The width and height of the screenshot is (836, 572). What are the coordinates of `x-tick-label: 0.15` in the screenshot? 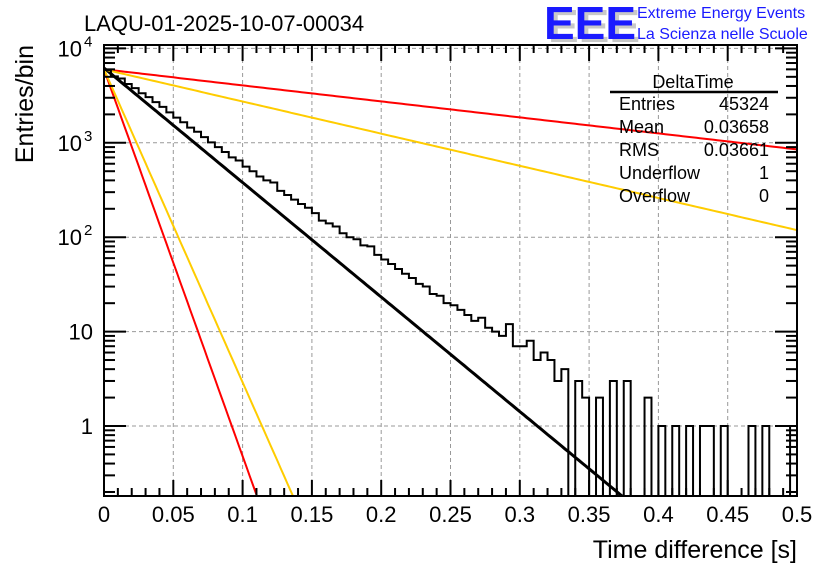 It's located at (311, 514).